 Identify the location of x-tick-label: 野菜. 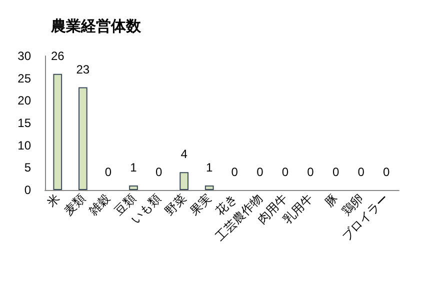
(176, 204).